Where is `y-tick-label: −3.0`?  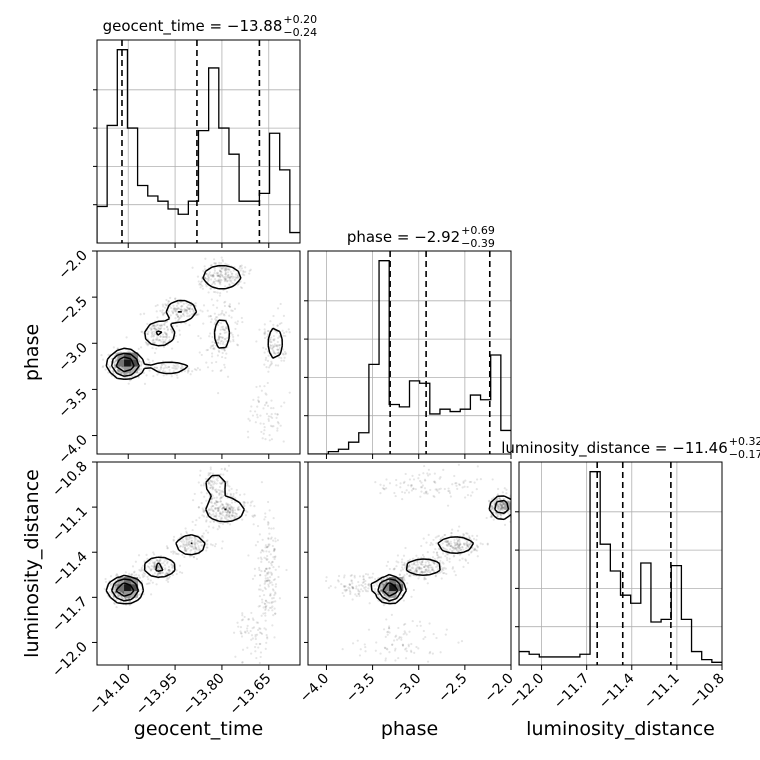 y-tick-label: −3.0 is located at coordinates (72, 357).